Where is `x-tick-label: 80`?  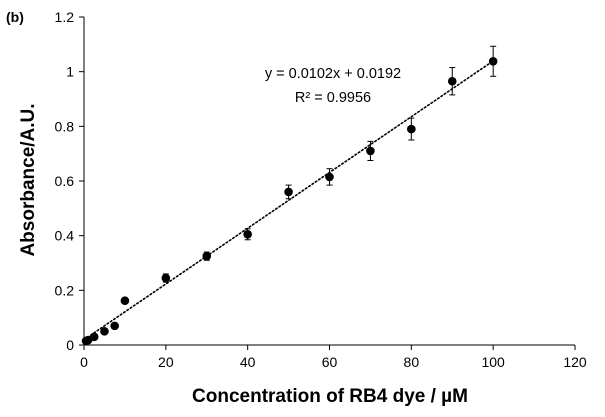
x-tick-label: 80 is located at coordinates (412, 362).